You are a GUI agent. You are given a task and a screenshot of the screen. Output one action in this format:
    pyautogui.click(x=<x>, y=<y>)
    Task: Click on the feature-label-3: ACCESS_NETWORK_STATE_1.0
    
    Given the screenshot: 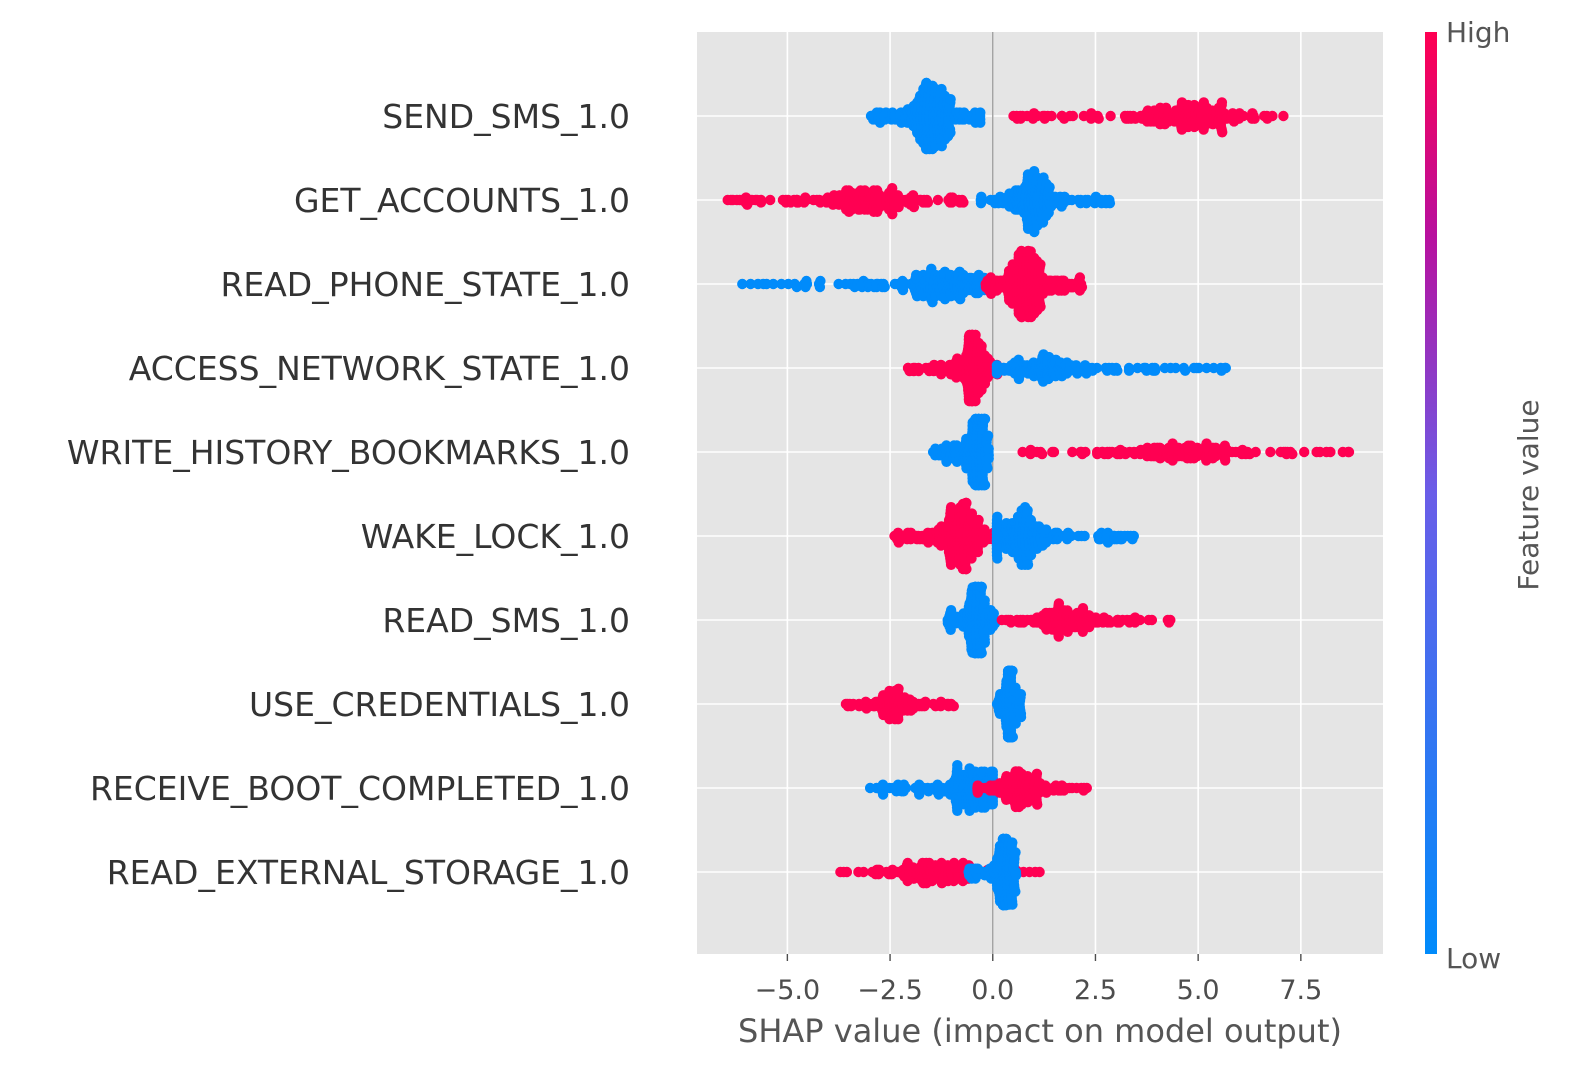 What is the action you would take?
    pyautogui.click(x=379, y=368)
    